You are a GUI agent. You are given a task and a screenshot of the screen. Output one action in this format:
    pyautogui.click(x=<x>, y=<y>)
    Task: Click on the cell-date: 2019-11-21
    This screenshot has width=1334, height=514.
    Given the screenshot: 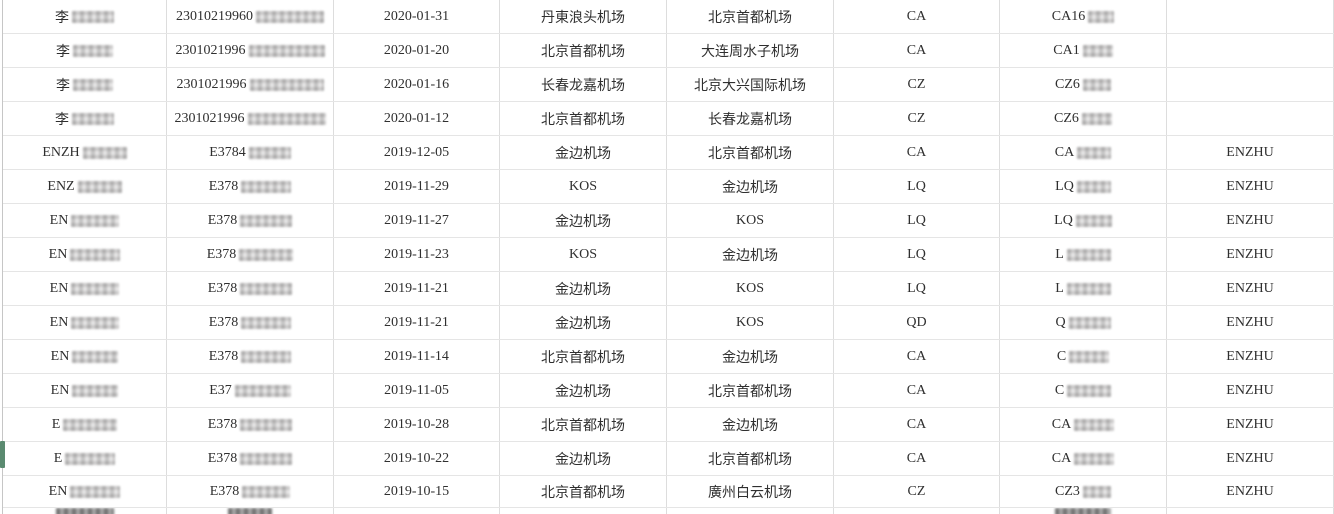 What is the action you would take?
    pyautogui.click(x=417, y=288)
    